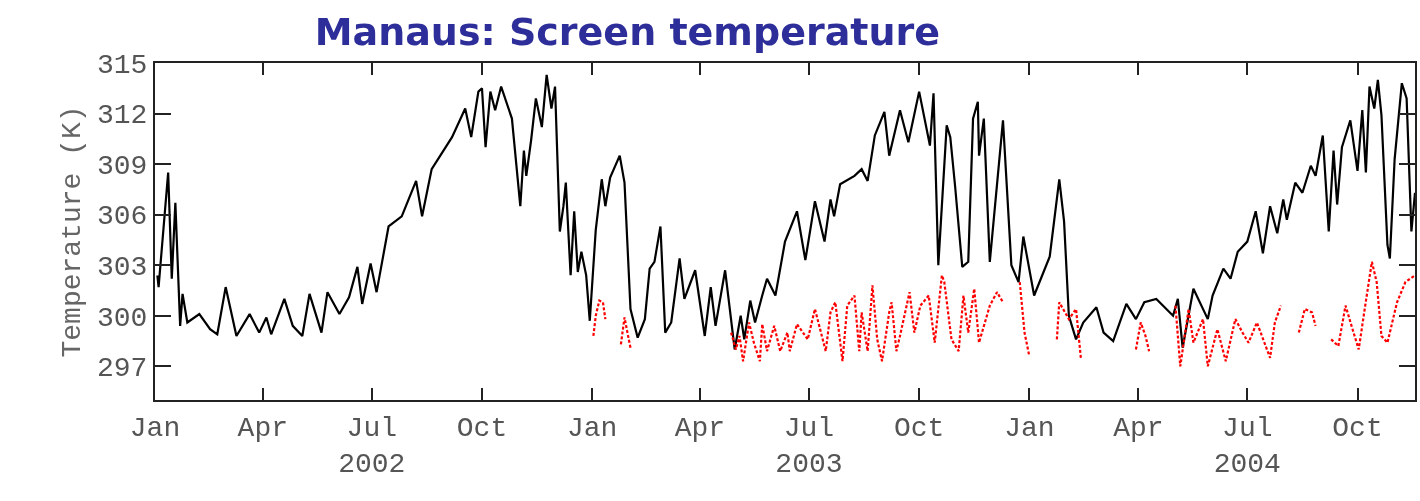  I want to click on x-tick-label: Jul 2003, so click(809, 446).